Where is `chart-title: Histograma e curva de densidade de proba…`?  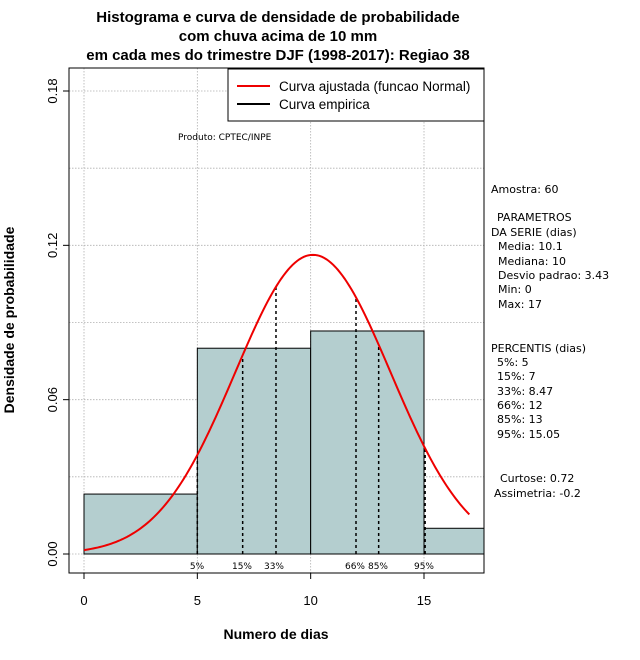
chart-title: Histograma e curva de densidade de proba… is located at coordinates (278, 36).